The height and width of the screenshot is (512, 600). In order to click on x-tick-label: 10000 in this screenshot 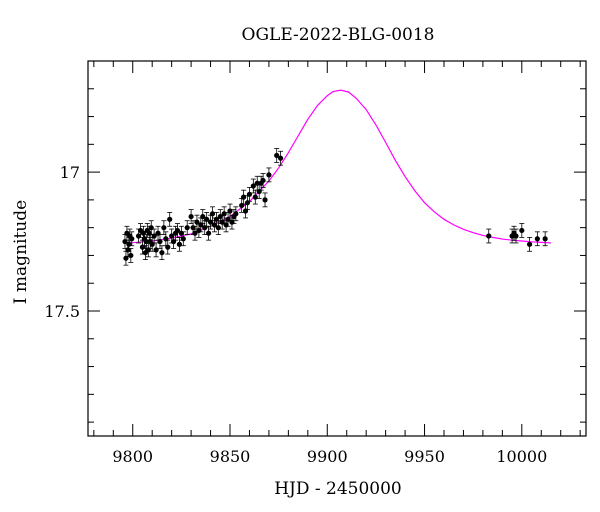, I will do `click(521, 456)`.